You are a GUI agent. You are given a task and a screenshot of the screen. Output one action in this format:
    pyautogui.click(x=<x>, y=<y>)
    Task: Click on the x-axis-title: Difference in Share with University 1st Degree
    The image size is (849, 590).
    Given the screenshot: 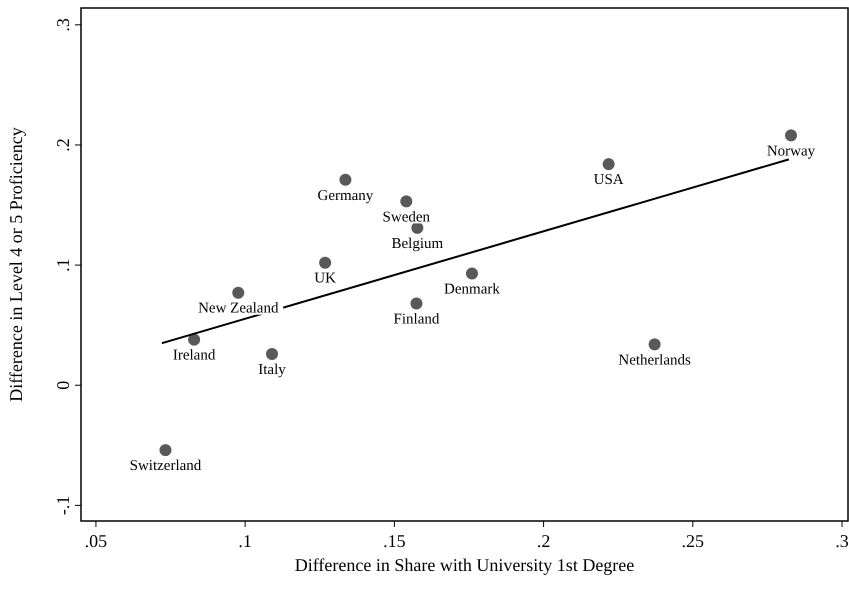 What is the action you would take?
    pyautogui.click(x=464, y=565)
    